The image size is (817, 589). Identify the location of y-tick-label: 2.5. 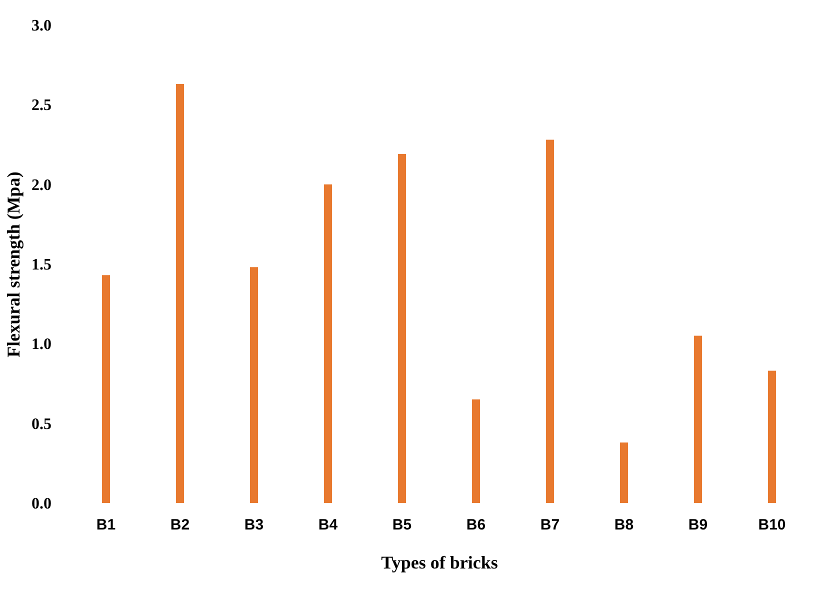
(42, 105).